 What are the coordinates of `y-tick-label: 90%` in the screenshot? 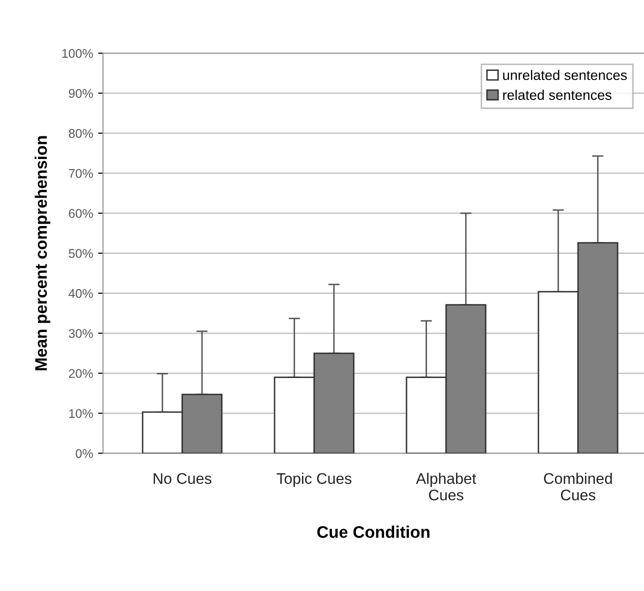 It's located at (80, 93).